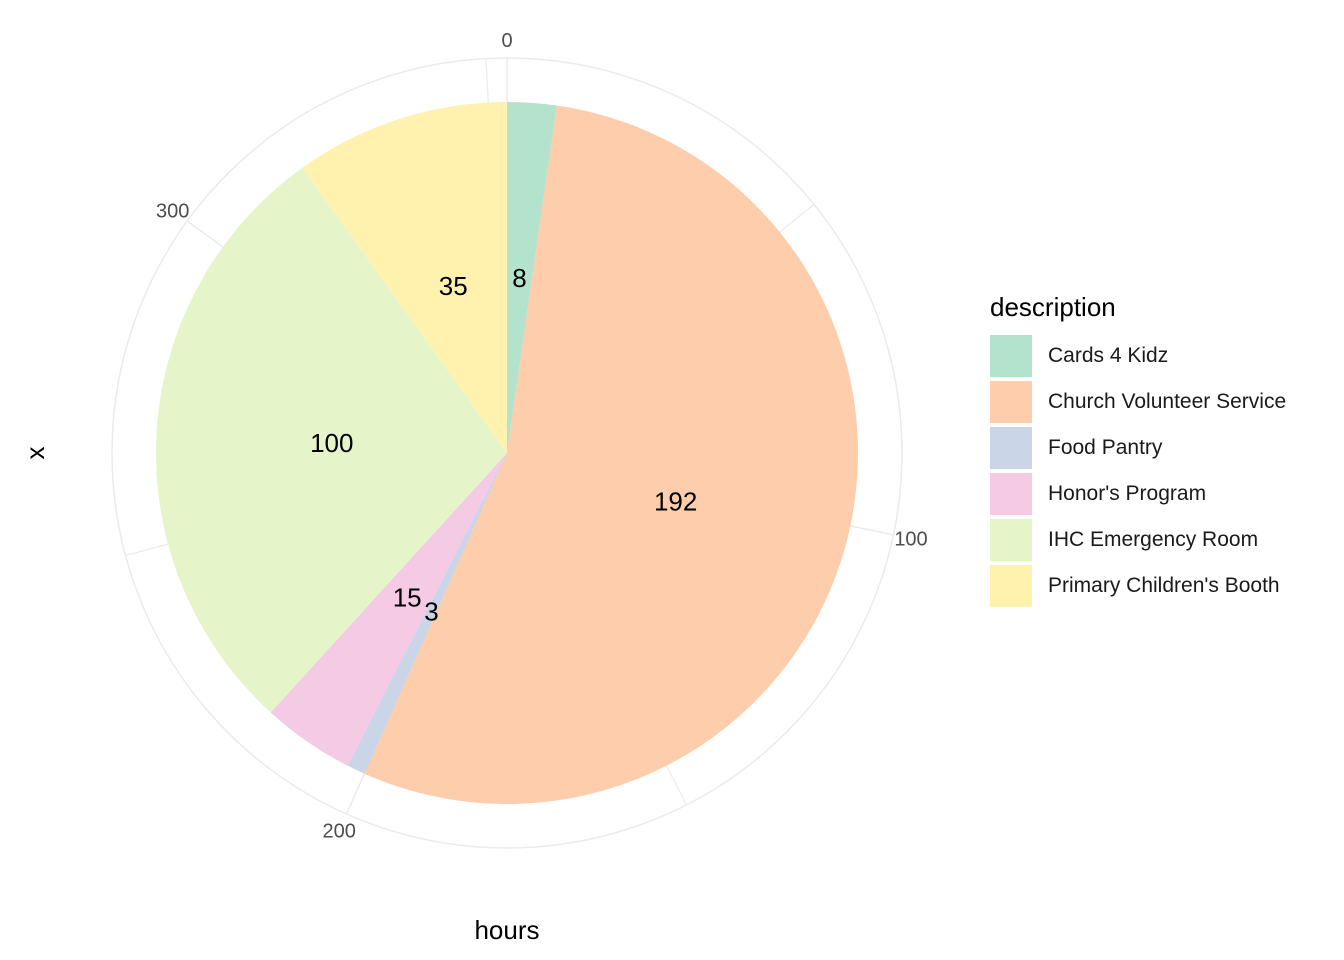  Describe the element at coordinates (407, 597) in the screenshot. I see `slice-value-label: 15` at that location.